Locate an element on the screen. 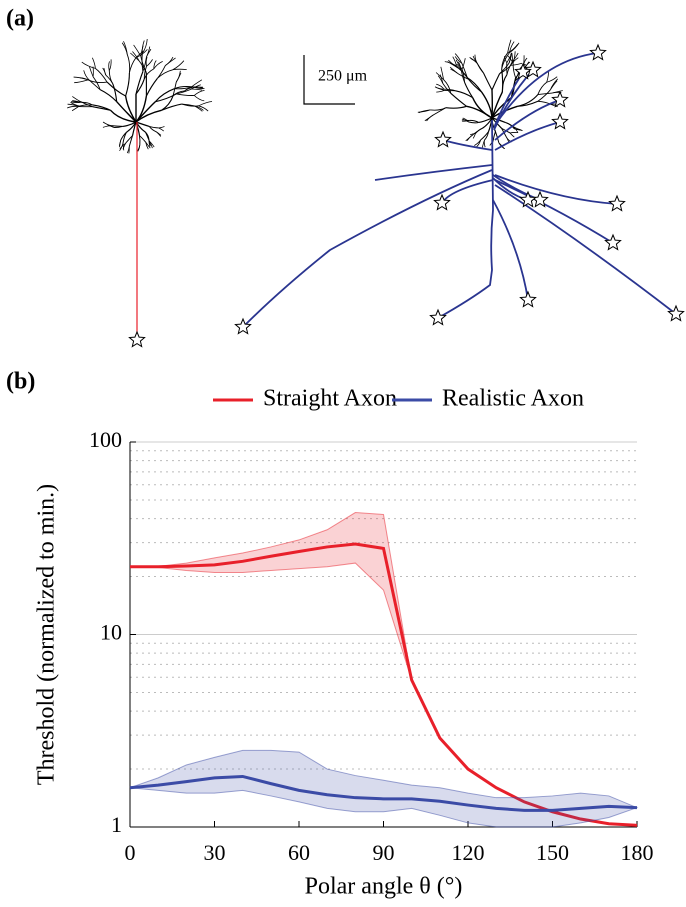 The image size is (686, 907). legend-label: Realistic Axon is located at coordinates (513, 399).